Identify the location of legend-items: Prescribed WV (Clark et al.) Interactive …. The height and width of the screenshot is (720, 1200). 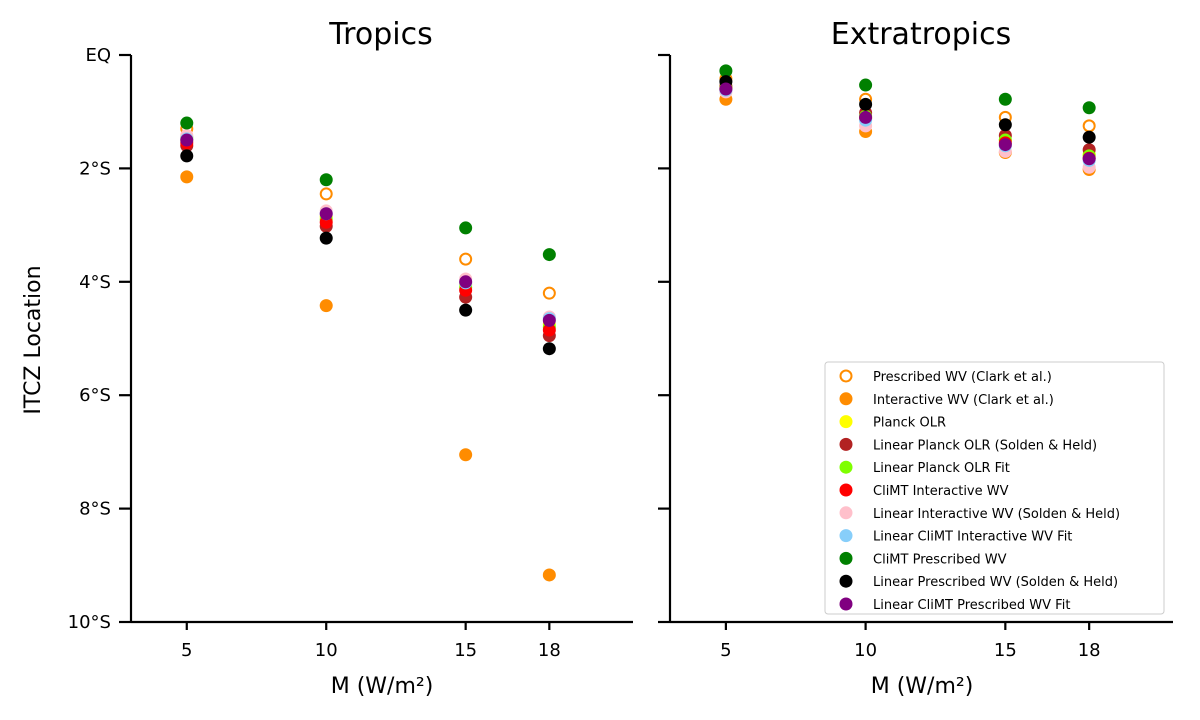
(979, 491).